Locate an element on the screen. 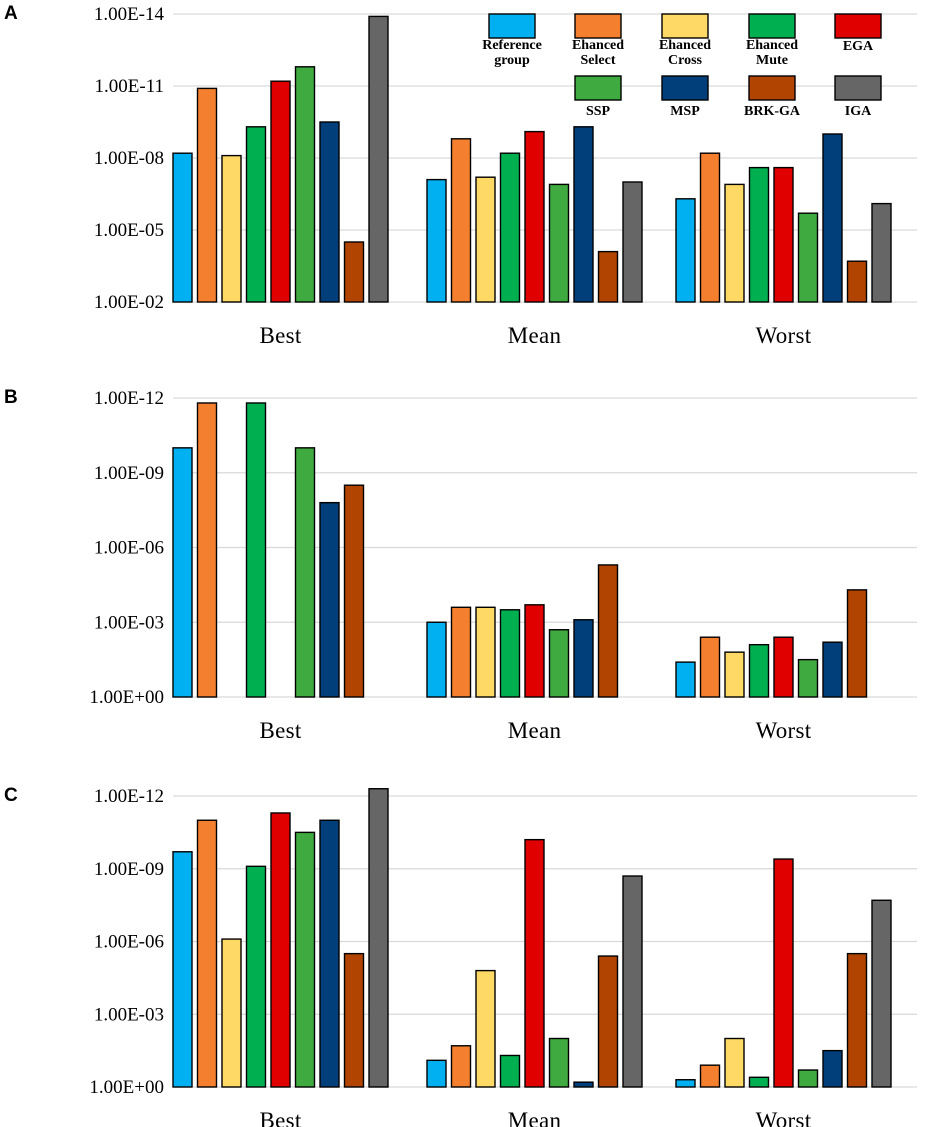  legend-label-ecross: Ehanced is located at coordinates (685, 45).